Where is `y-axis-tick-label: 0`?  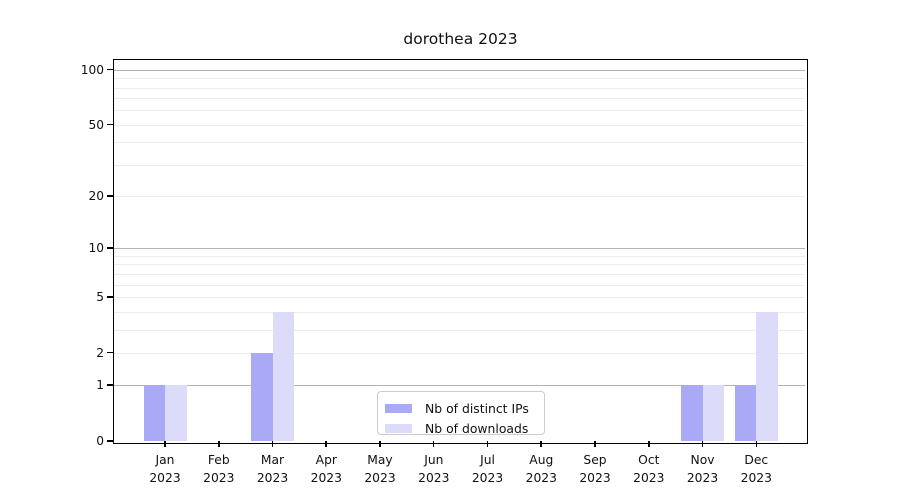
y-axis-tick-label: 0 is located at coordinates (100, 441).